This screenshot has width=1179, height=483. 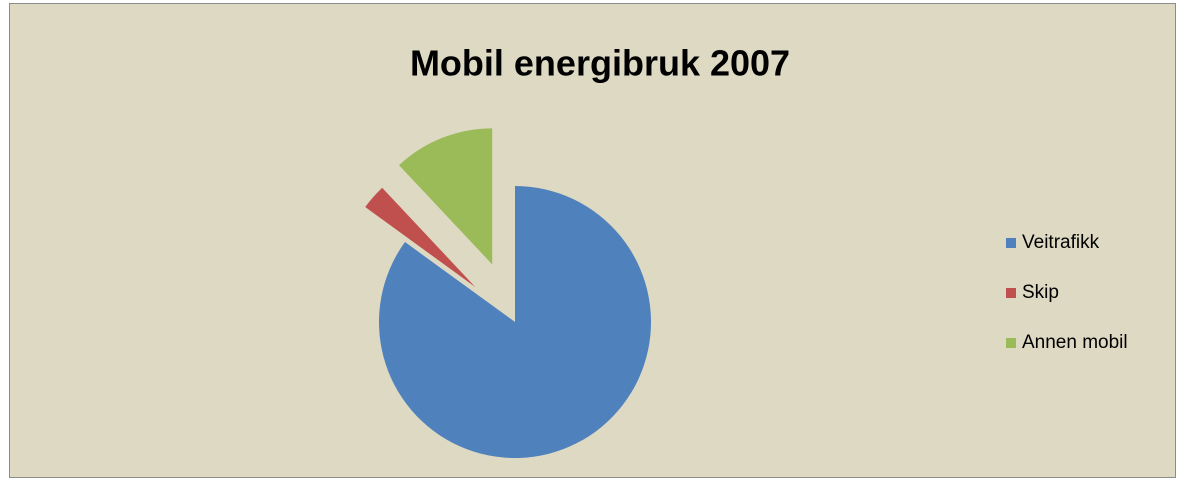 What do you see at coordinates (1061, 242) in the screenshot?
I see `legend-label: Veitrafikk` at bounding box center [1061, 242].